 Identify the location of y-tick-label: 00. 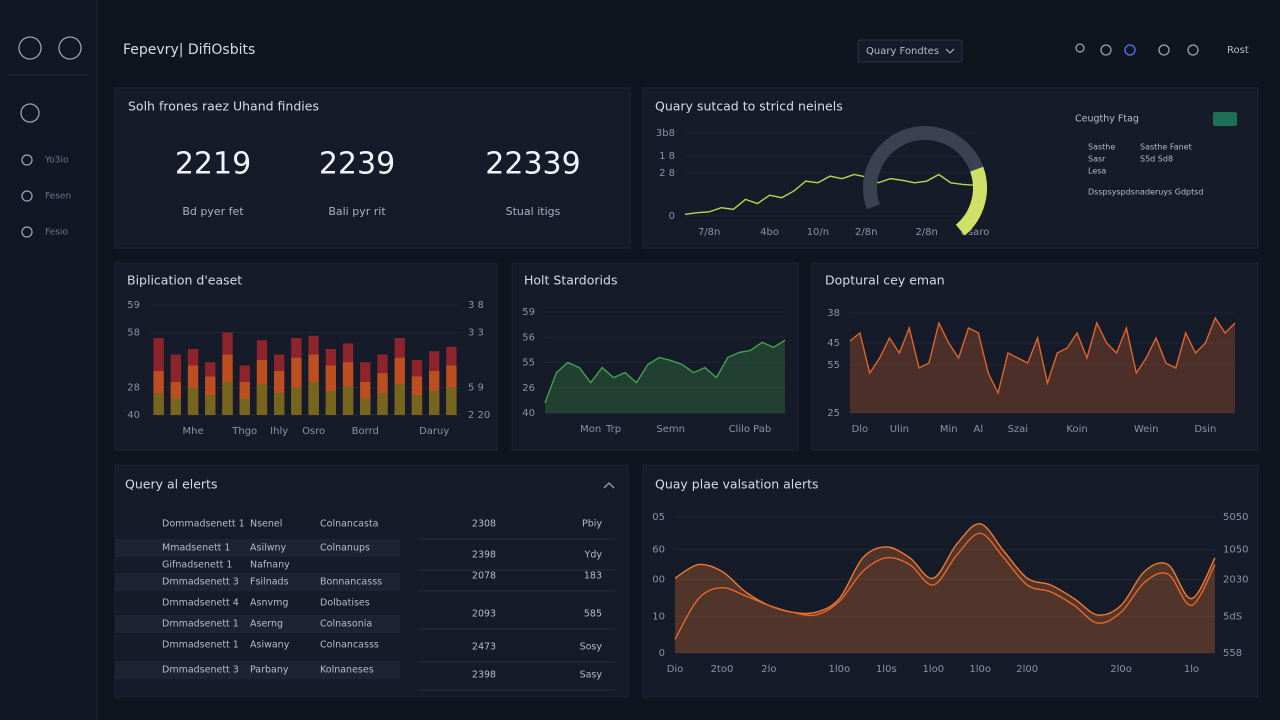
(658, 580).